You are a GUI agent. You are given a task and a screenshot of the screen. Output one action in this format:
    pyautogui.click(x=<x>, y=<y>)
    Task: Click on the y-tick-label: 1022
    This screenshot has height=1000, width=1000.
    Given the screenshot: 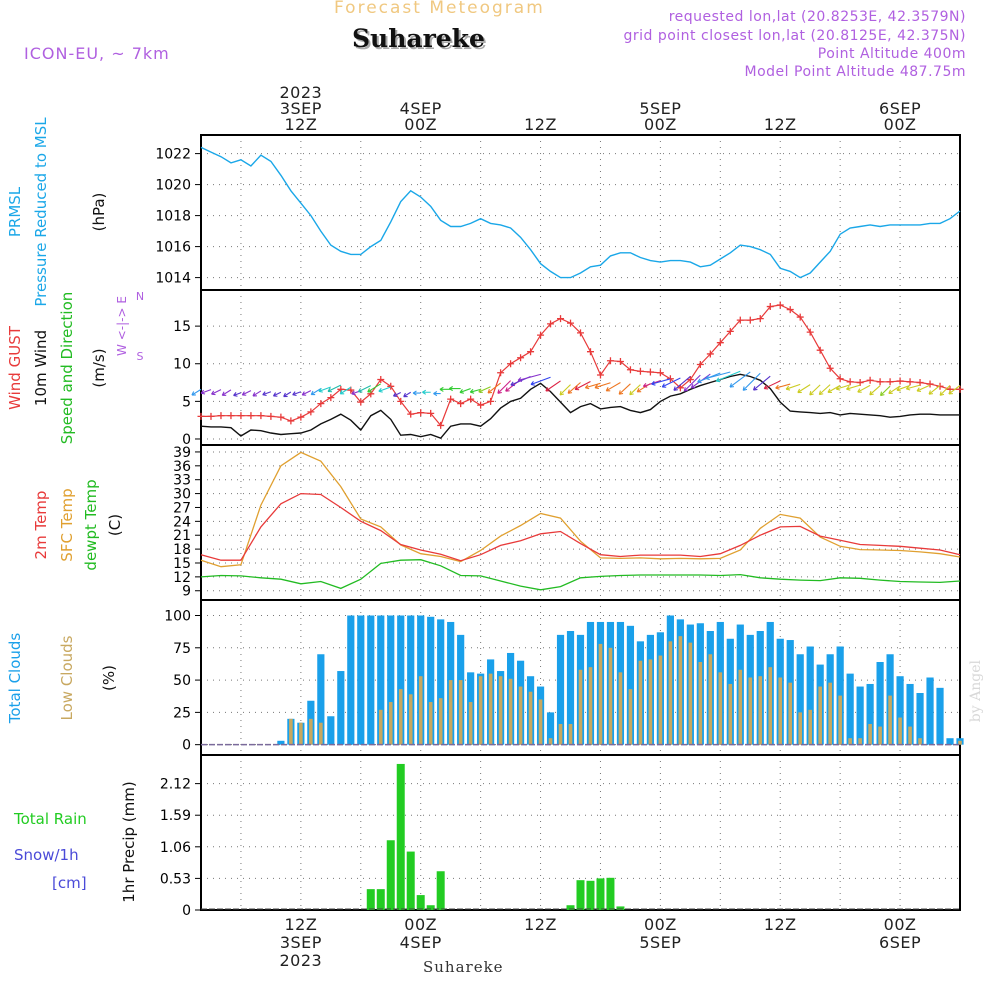 What is the action you would take?
    pyautogui.click(x=173, y=155)
    